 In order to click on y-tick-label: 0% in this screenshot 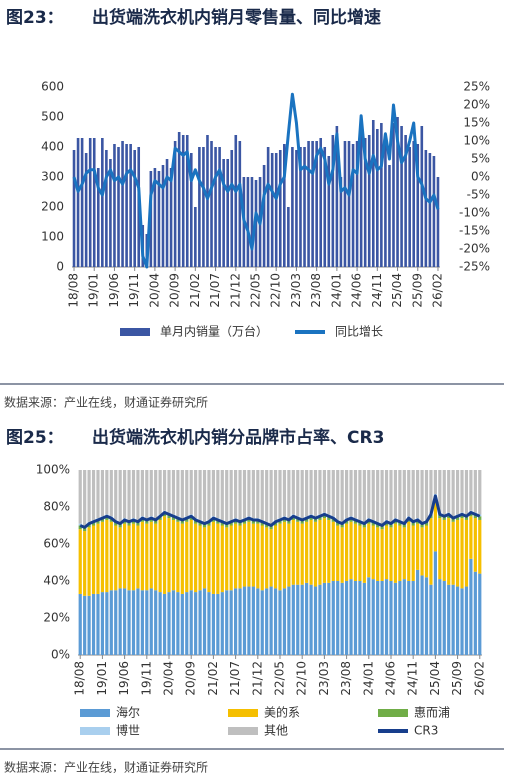, I will do `click(60, 655)`.